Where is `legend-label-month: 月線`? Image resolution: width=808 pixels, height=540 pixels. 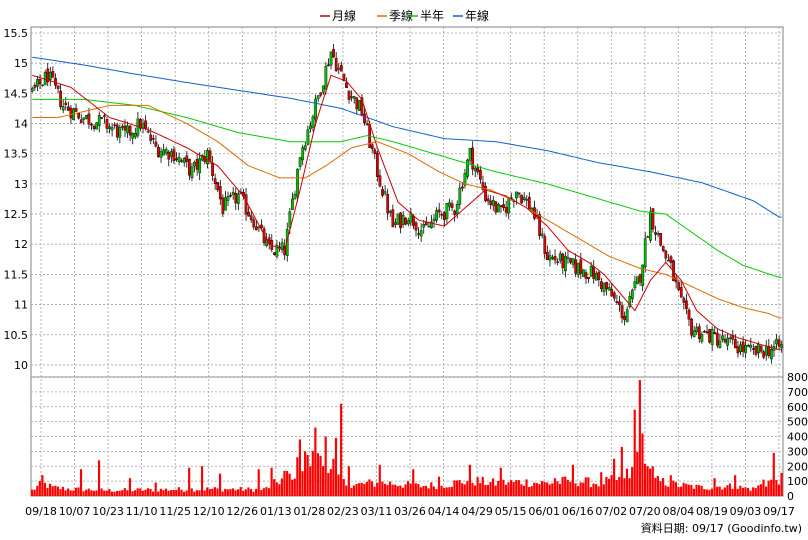 legend-label-month: 月線 is located at coordinates (344, 15).